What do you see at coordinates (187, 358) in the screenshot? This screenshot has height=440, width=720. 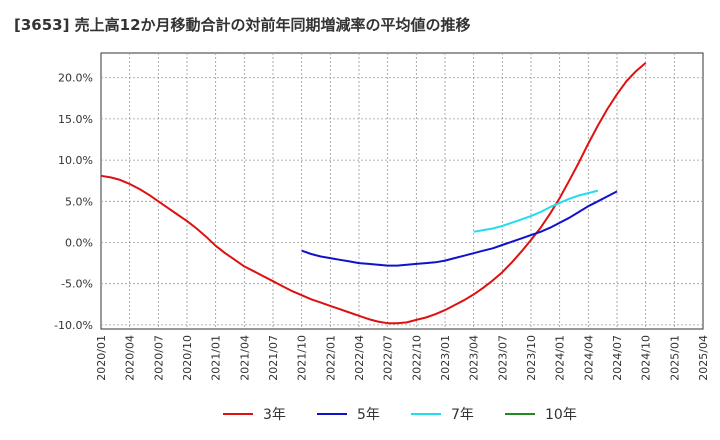 I see `x-tick-label: 2020/10` at bounding box center [187, 358].